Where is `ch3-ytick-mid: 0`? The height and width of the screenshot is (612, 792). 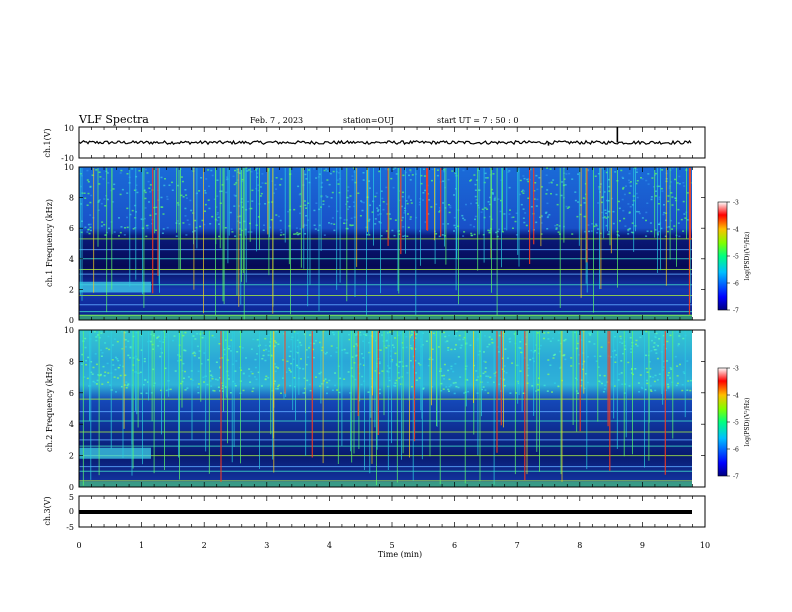 ch3-ytick-mid: 0 is located at coordinates (71, 511).